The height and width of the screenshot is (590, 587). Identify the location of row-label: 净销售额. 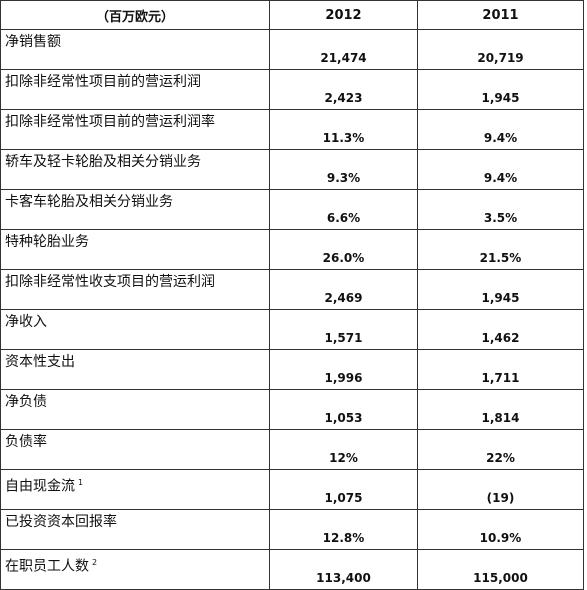
(135, 49).